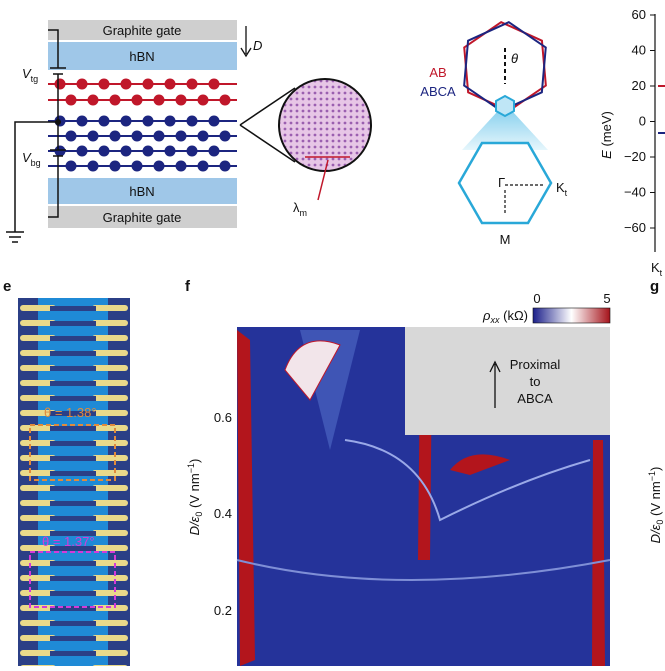 The image size is (665, 671). I want to click on k-path, so click(524, 199).